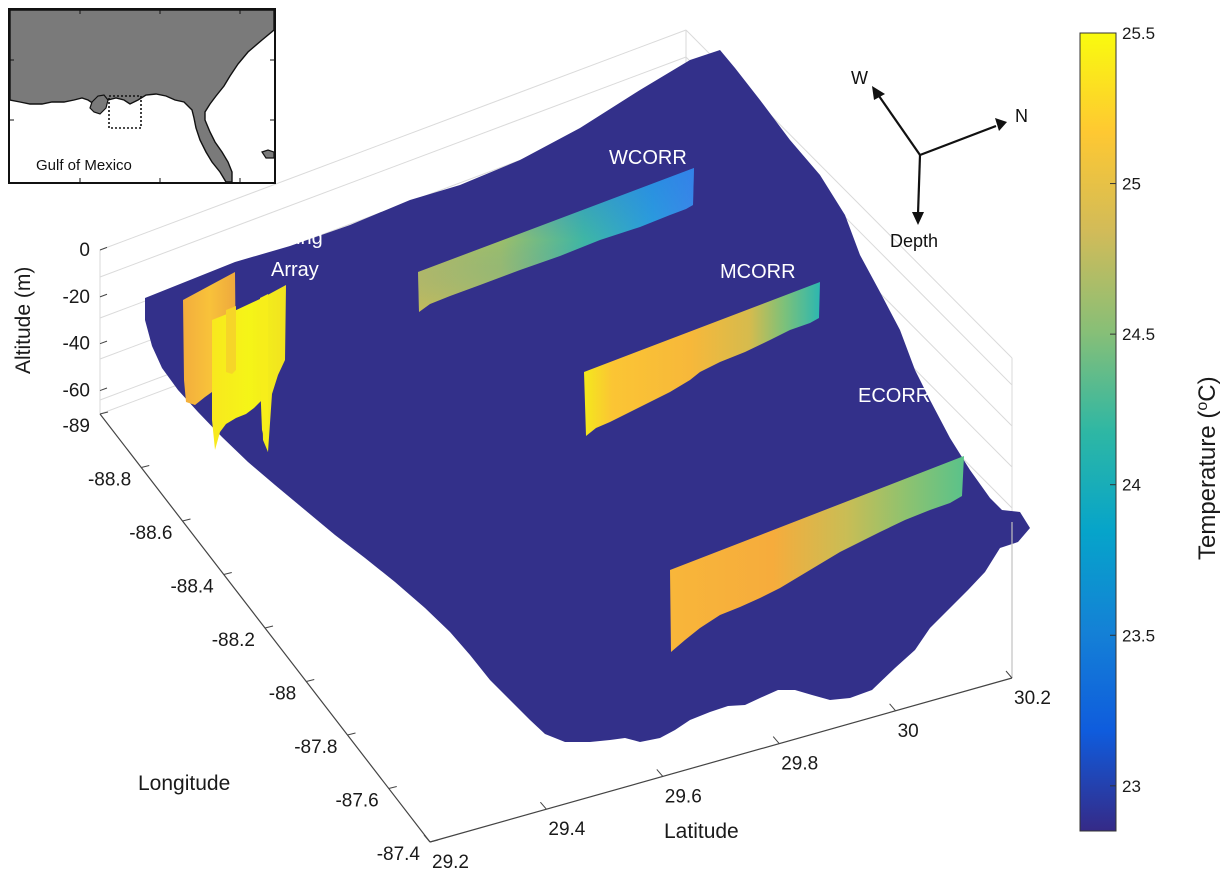 This screenshot has width=1227, height=877. Describe the element at coordinates (150, 533) in the screenshot. I see `y-tick-label: -88.6` at that location.